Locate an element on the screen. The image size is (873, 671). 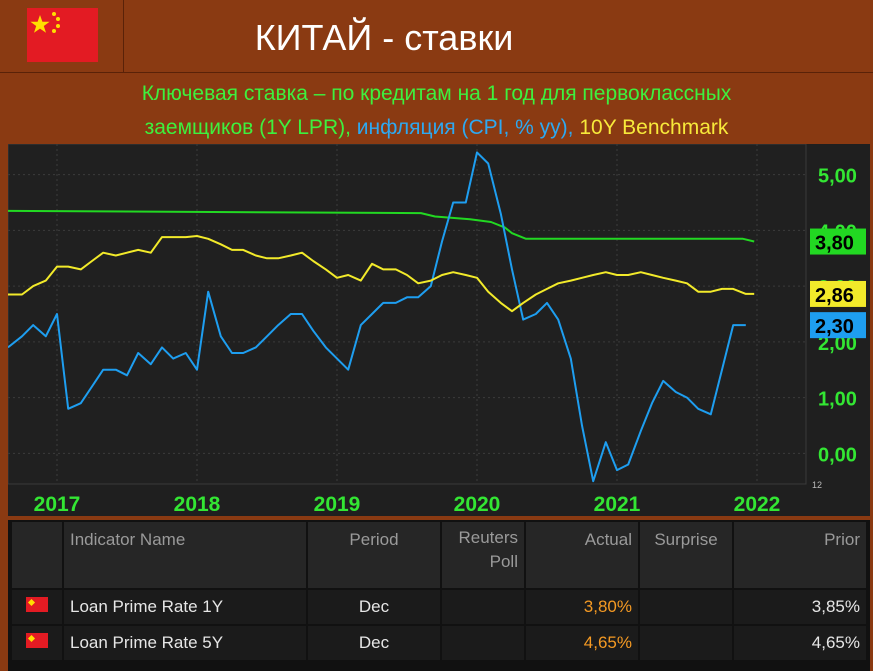
header-actual: Actual is located at coordinates (582, 555).